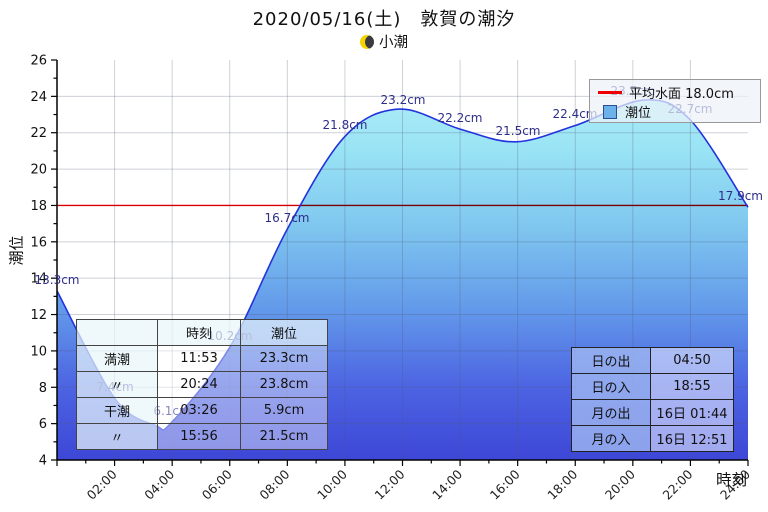 This screenshot has height=512, width=768. Describe the element at coordinates (367, 41) in the screenshot. I see `moon-phase-icon` at that location.